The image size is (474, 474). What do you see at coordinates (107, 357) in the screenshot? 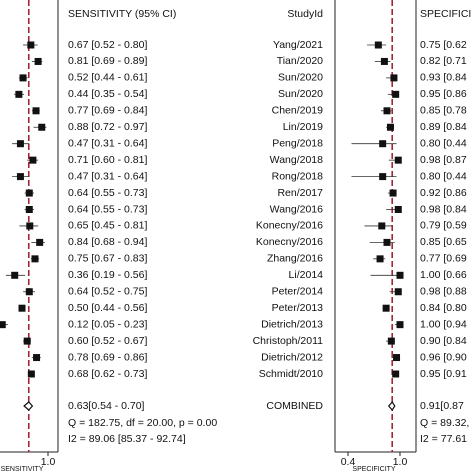
I see `value-label: 0.78 [0.69 - 0.86]` at bounding box center [107, 357].